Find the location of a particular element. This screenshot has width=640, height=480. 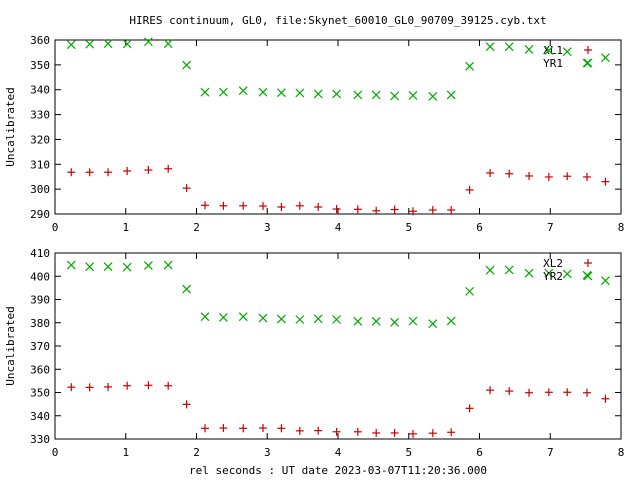

y-tick-label: 400 is located at coordinates (40, 276).